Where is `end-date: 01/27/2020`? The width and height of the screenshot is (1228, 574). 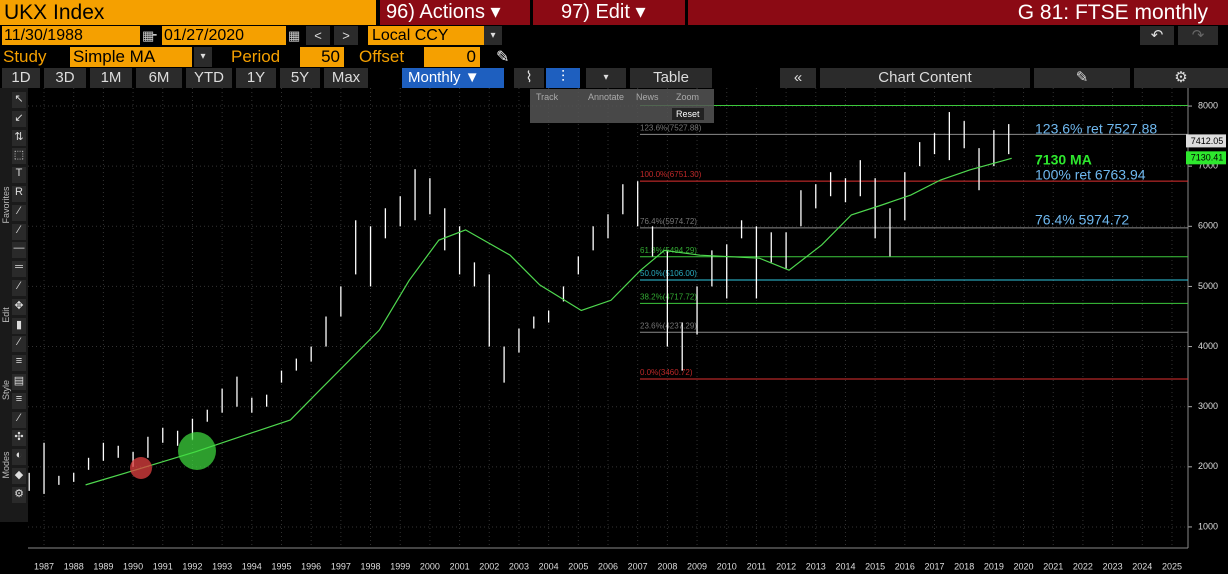
end-date: 01/27/2020 is located at coordinates (224, 35).